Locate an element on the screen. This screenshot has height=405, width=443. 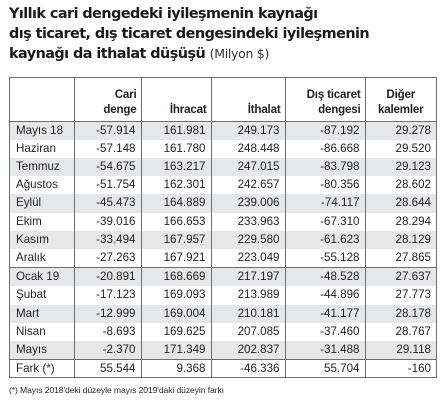
cell-ihracat: 161.780 is located at coordinates (175, 148).